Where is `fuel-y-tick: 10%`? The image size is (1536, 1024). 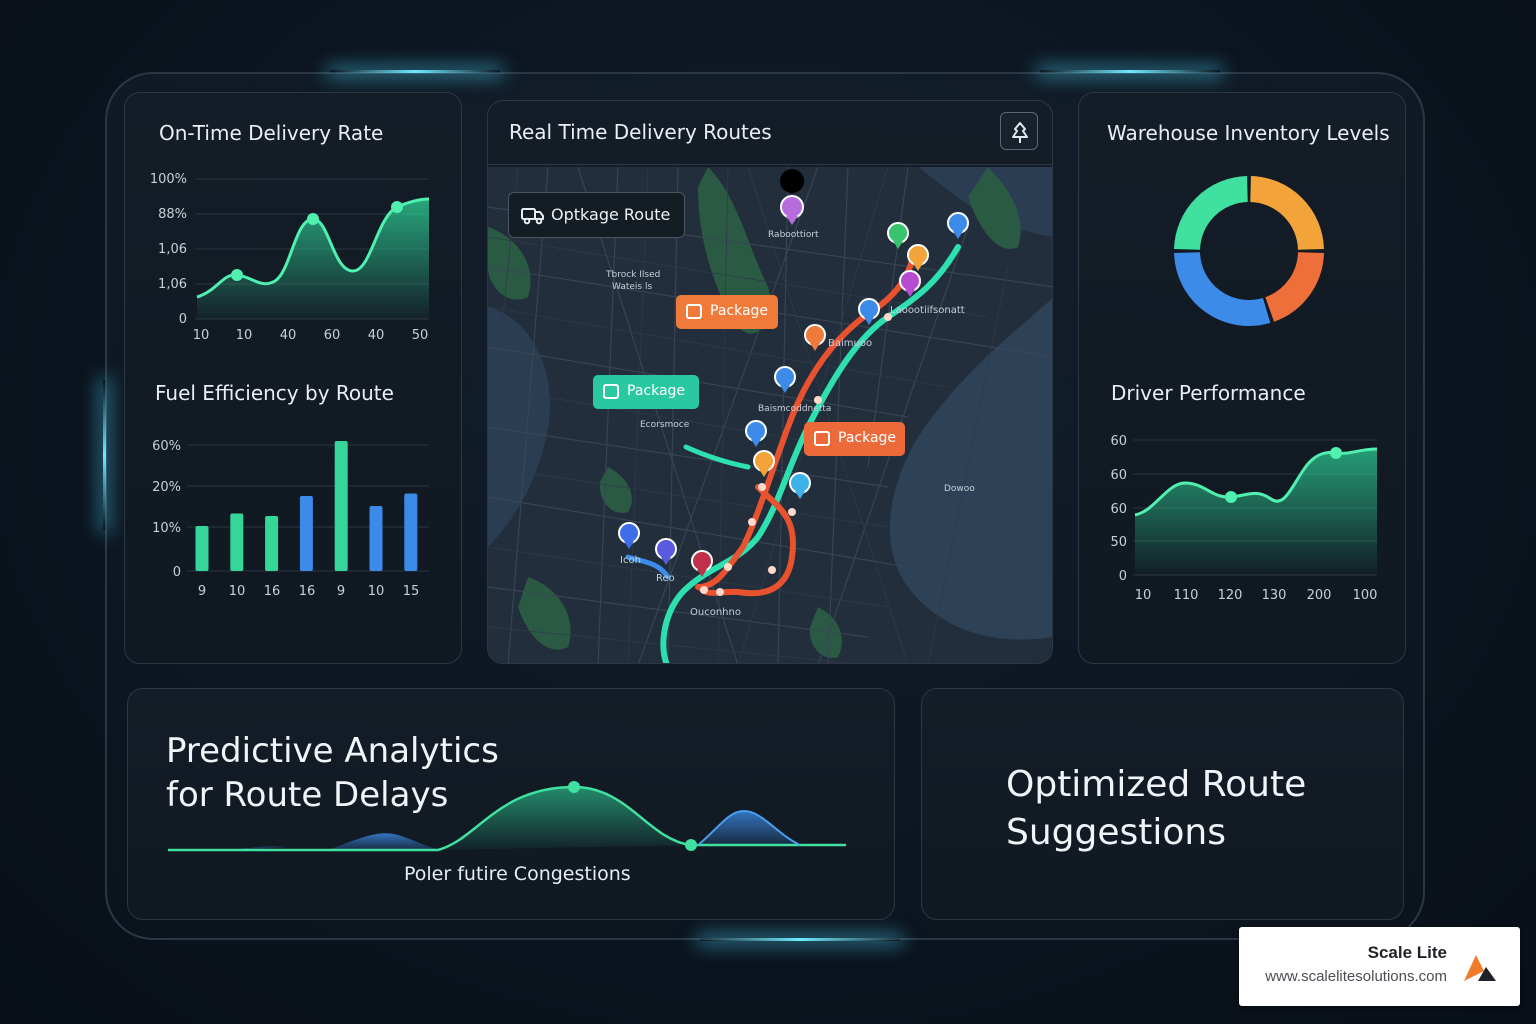 fuel-y-tick: 10% is located at coordinates (166, 528).